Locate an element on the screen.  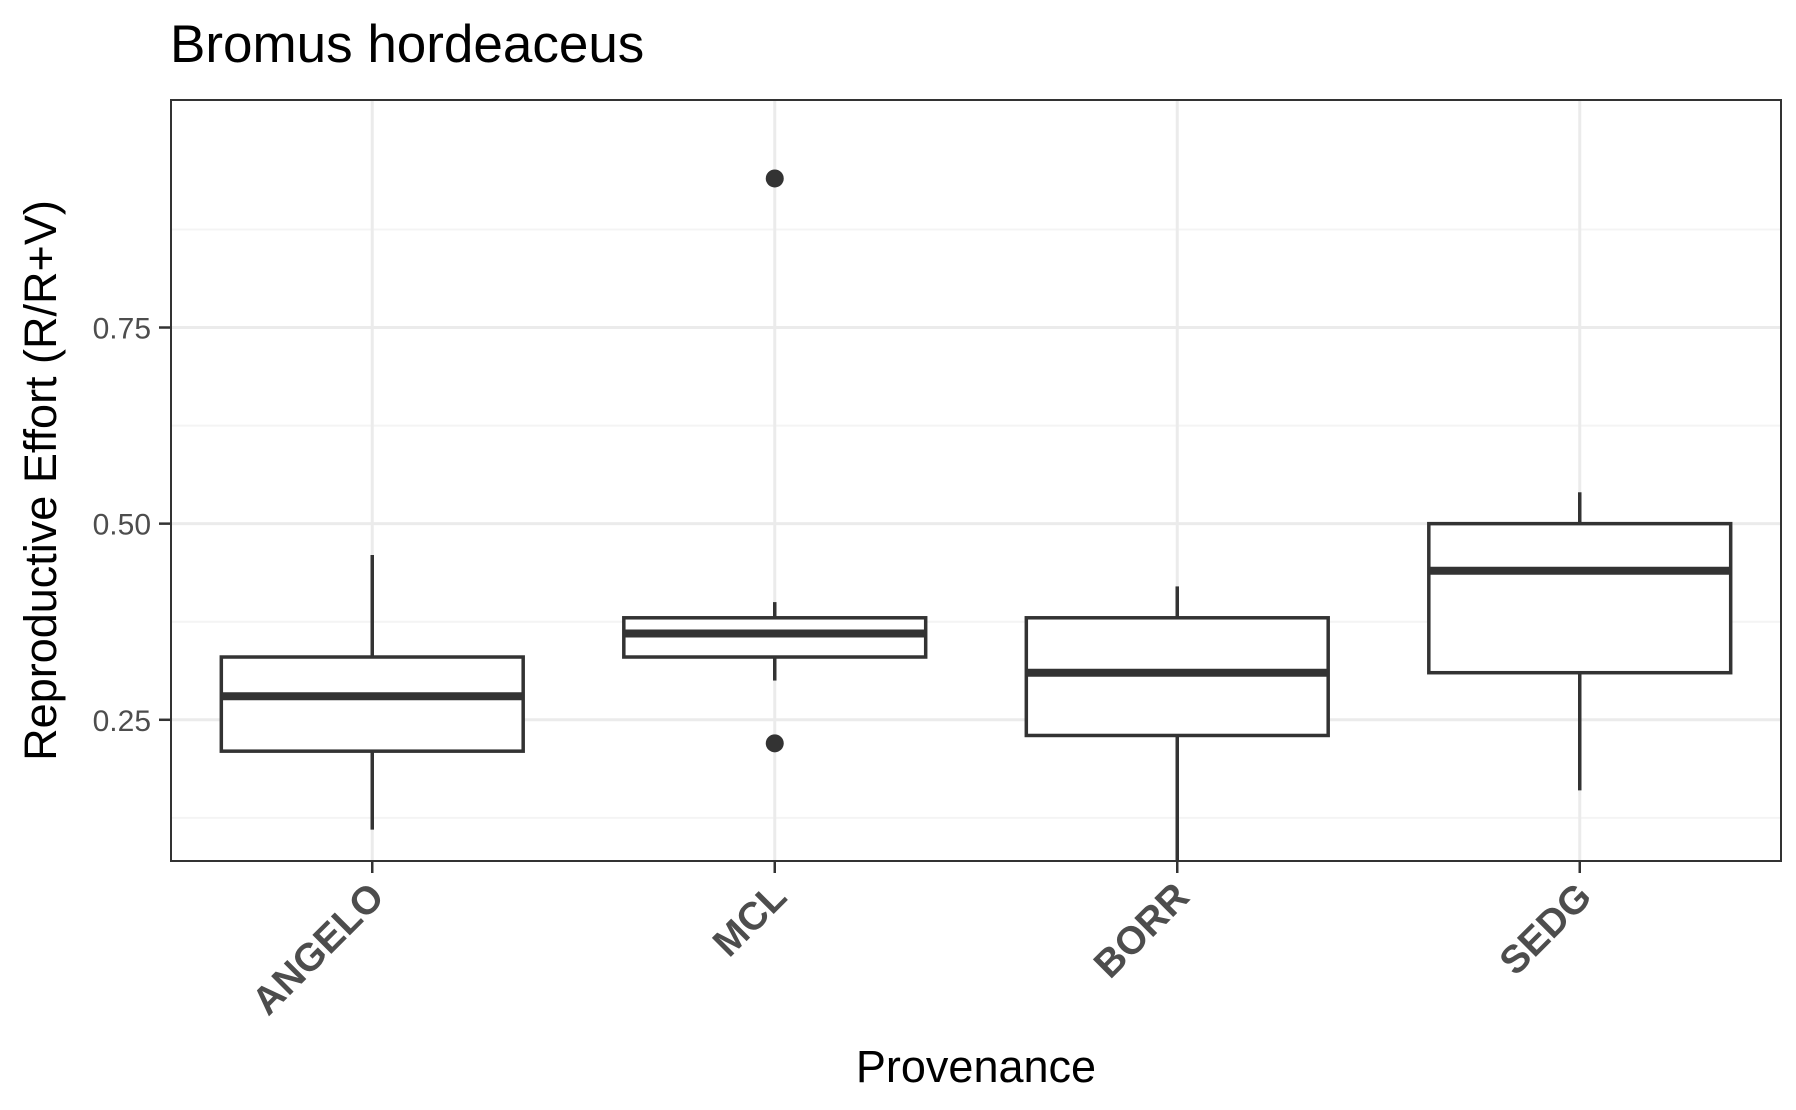
box-mcl is located at coordinates (775, 461).